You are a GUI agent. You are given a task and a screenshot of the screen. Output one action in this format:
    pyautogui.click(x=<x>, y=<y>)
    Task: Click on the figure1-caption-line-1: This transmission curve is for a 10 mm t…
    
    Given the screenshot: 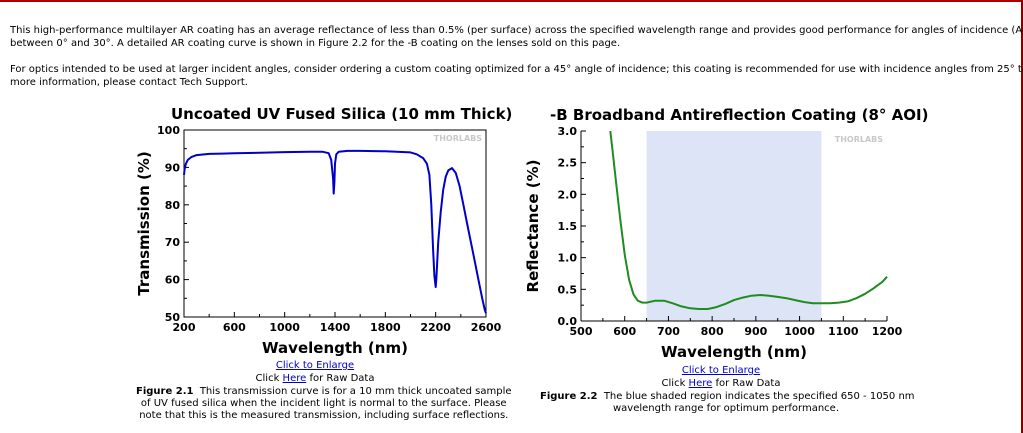 What is the action you would take?
    pyautogui.click(x=355, y=391)
    